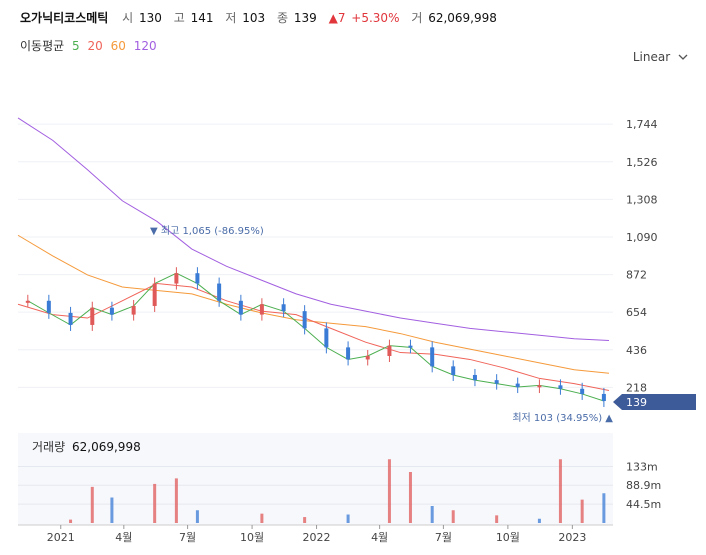 This screenshot has height=555, width=706. I want to click on price-axis: 1,744 1,526 1,308 1,090 872 654 436 218, so click(642, 256).